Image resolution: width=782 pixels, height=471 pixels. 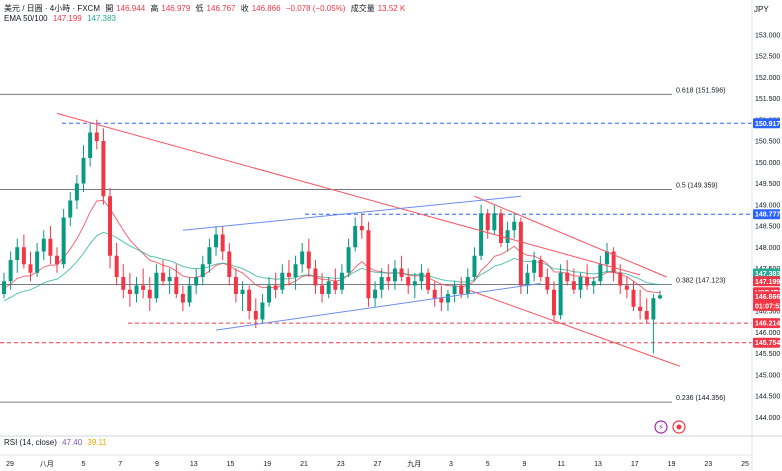 I want to click on rsi-ma-value: 39.11, so click(x=97, y=442).